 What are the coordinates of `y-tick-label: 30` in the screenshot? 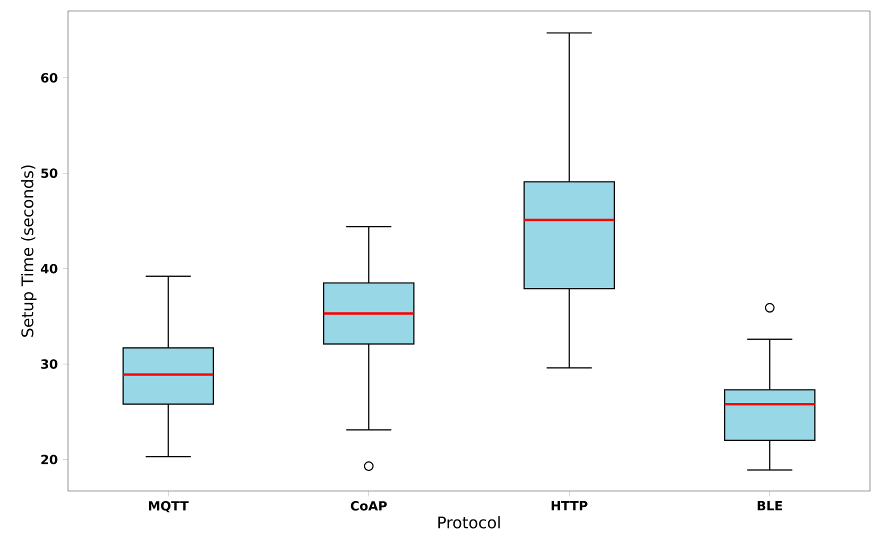 It's located at (49, 364).